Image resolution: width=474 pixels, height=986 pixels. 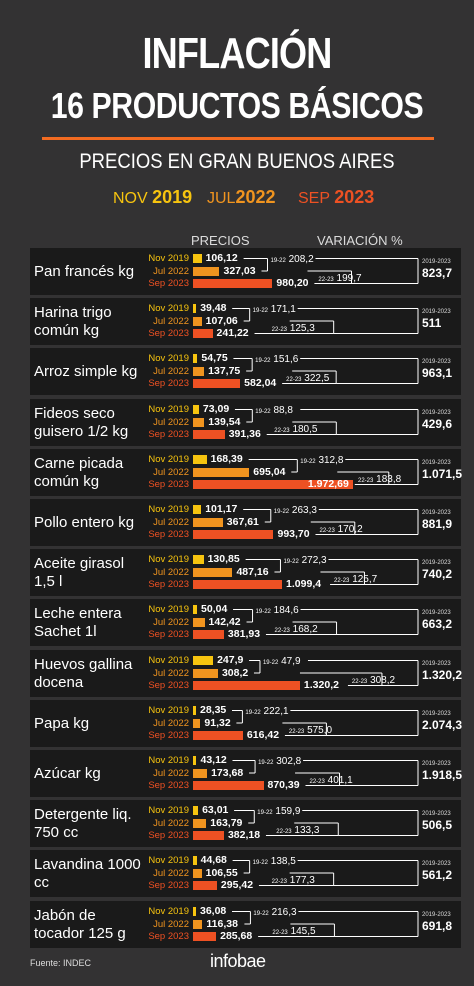 I want to click on product-label: Detergente liq. 750 cc, so click(x=91, y=823).